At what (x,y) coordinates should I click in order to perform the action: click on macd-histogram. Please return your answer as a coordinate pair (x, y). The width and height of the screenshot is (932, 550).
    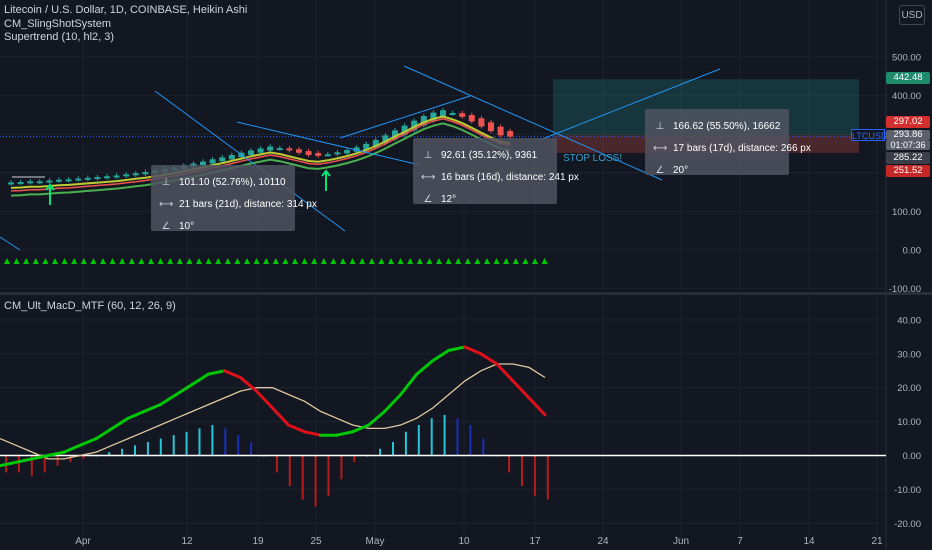
    Looking at the image, I should click on (277, 460).